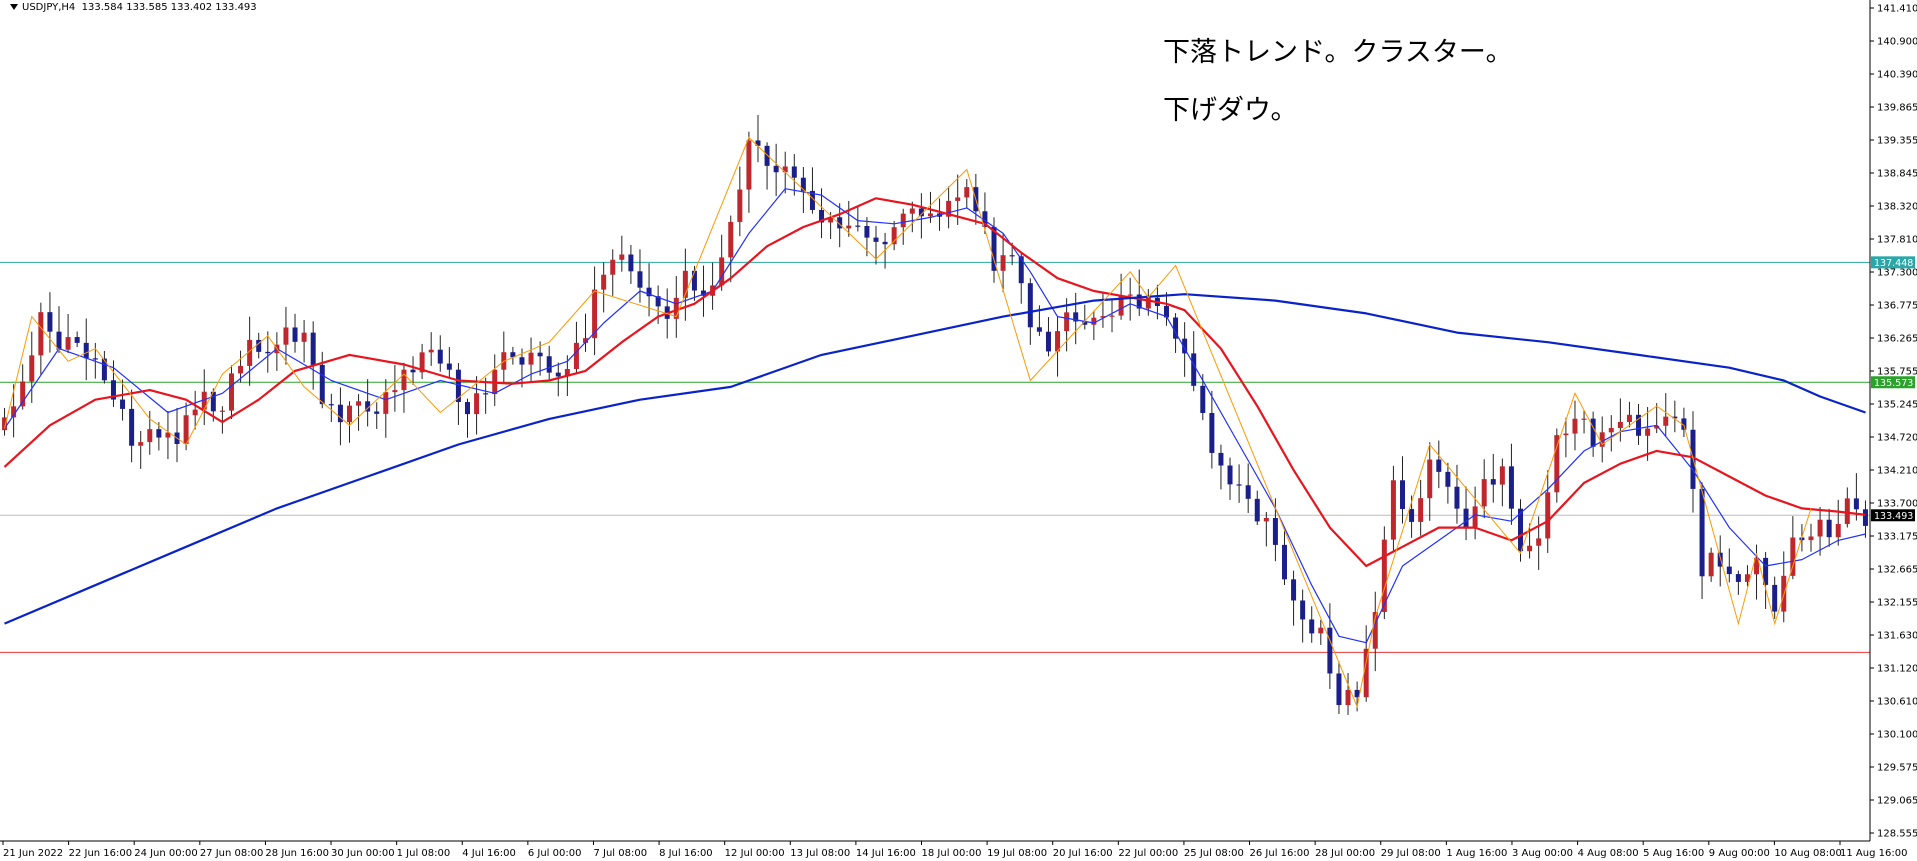  Describe the element at coordinates (1897, 174) in the screenshot. I see `y-tick-label: 138.845` at that location.